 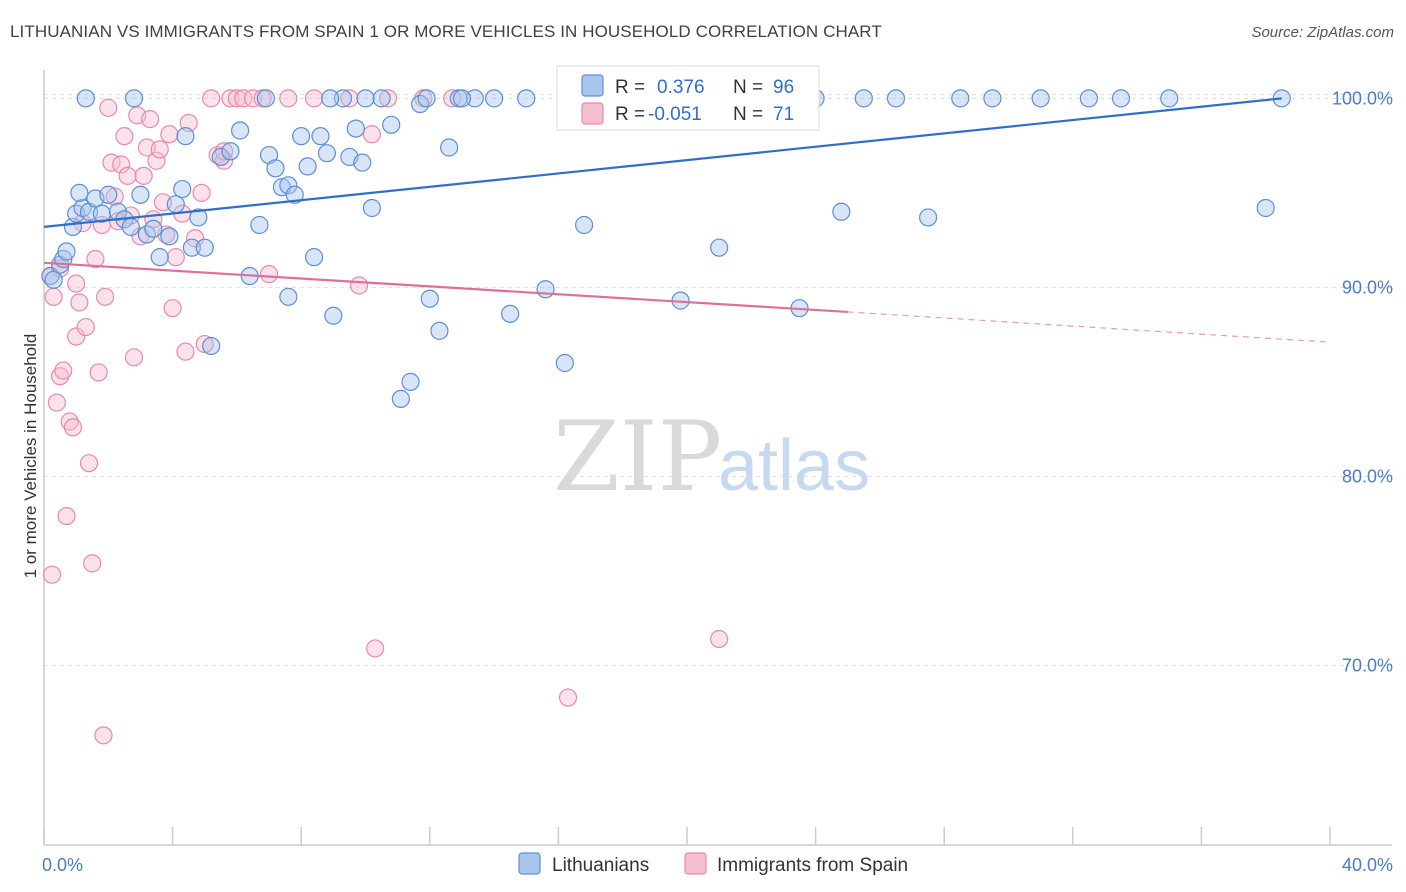 I want to click on top-legend: R = 0.376 N = 96 R = -0.051 N = 71, so click(x=688, y=98).